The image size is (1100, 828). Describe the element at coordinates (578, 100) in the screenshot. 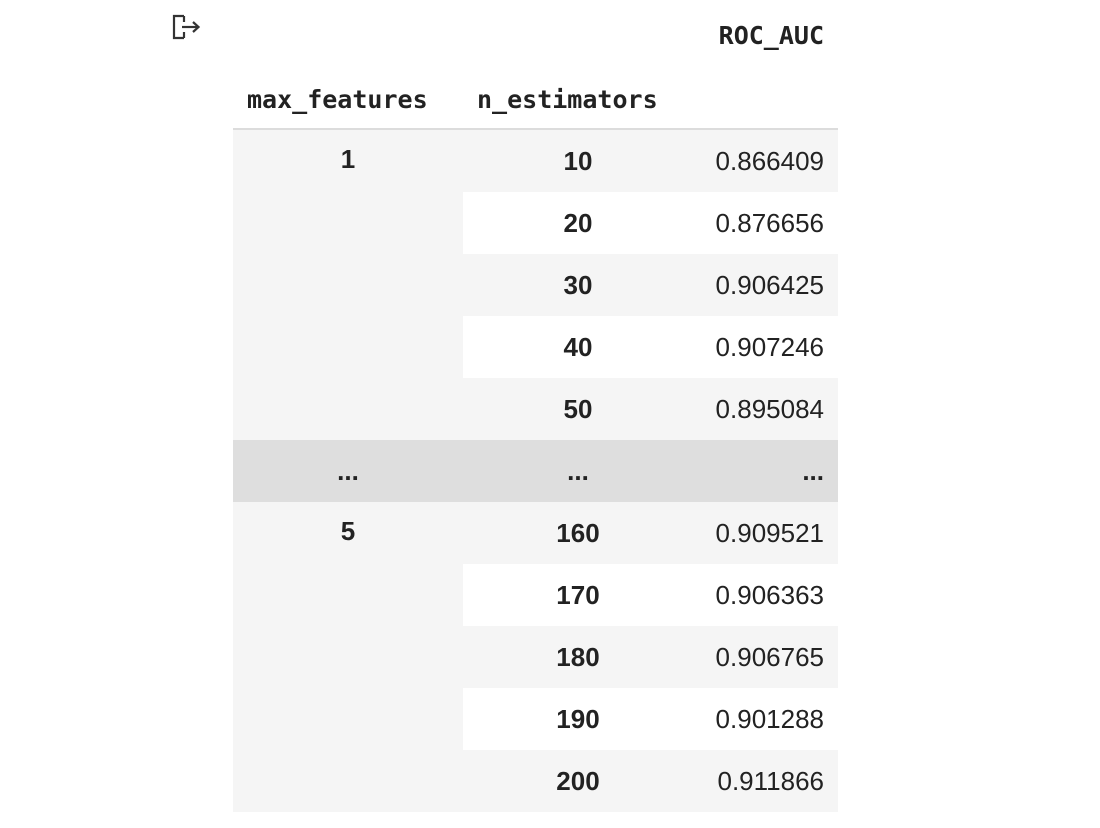

I see `index-name-n-estimators: n_estimators` at that location.